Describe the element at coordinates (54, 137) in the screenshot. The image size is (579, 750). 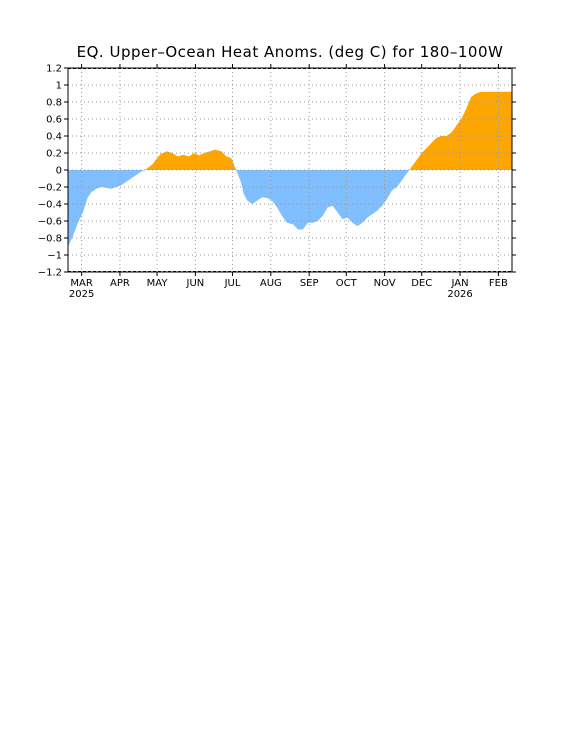
I see `y-tick-label: 0.4` at that location.